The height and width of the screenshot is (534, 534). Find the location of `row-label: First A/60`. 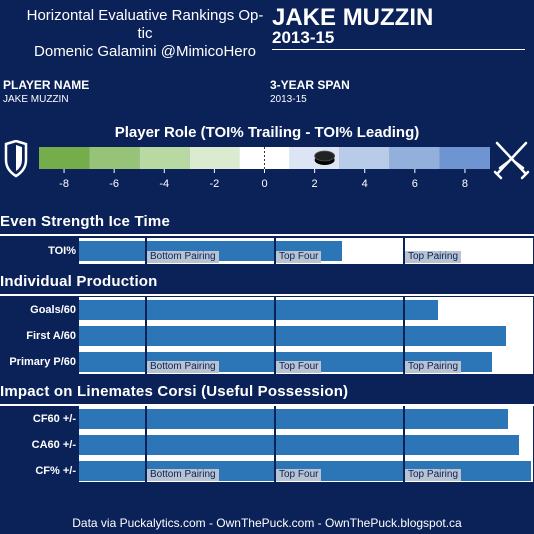

row-label: First A/60 is located at coordinates (51, 336).